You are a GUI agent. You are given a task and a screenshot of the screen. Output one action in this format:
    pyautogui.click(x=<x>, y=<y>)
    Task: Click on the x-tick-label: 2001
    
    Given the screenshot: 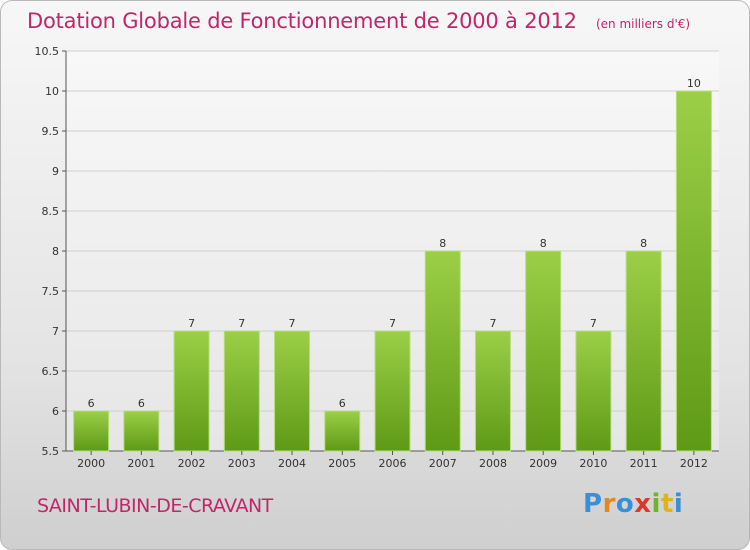 What is the action you would take?
    pyautogui.click(x=141, y=463)
    